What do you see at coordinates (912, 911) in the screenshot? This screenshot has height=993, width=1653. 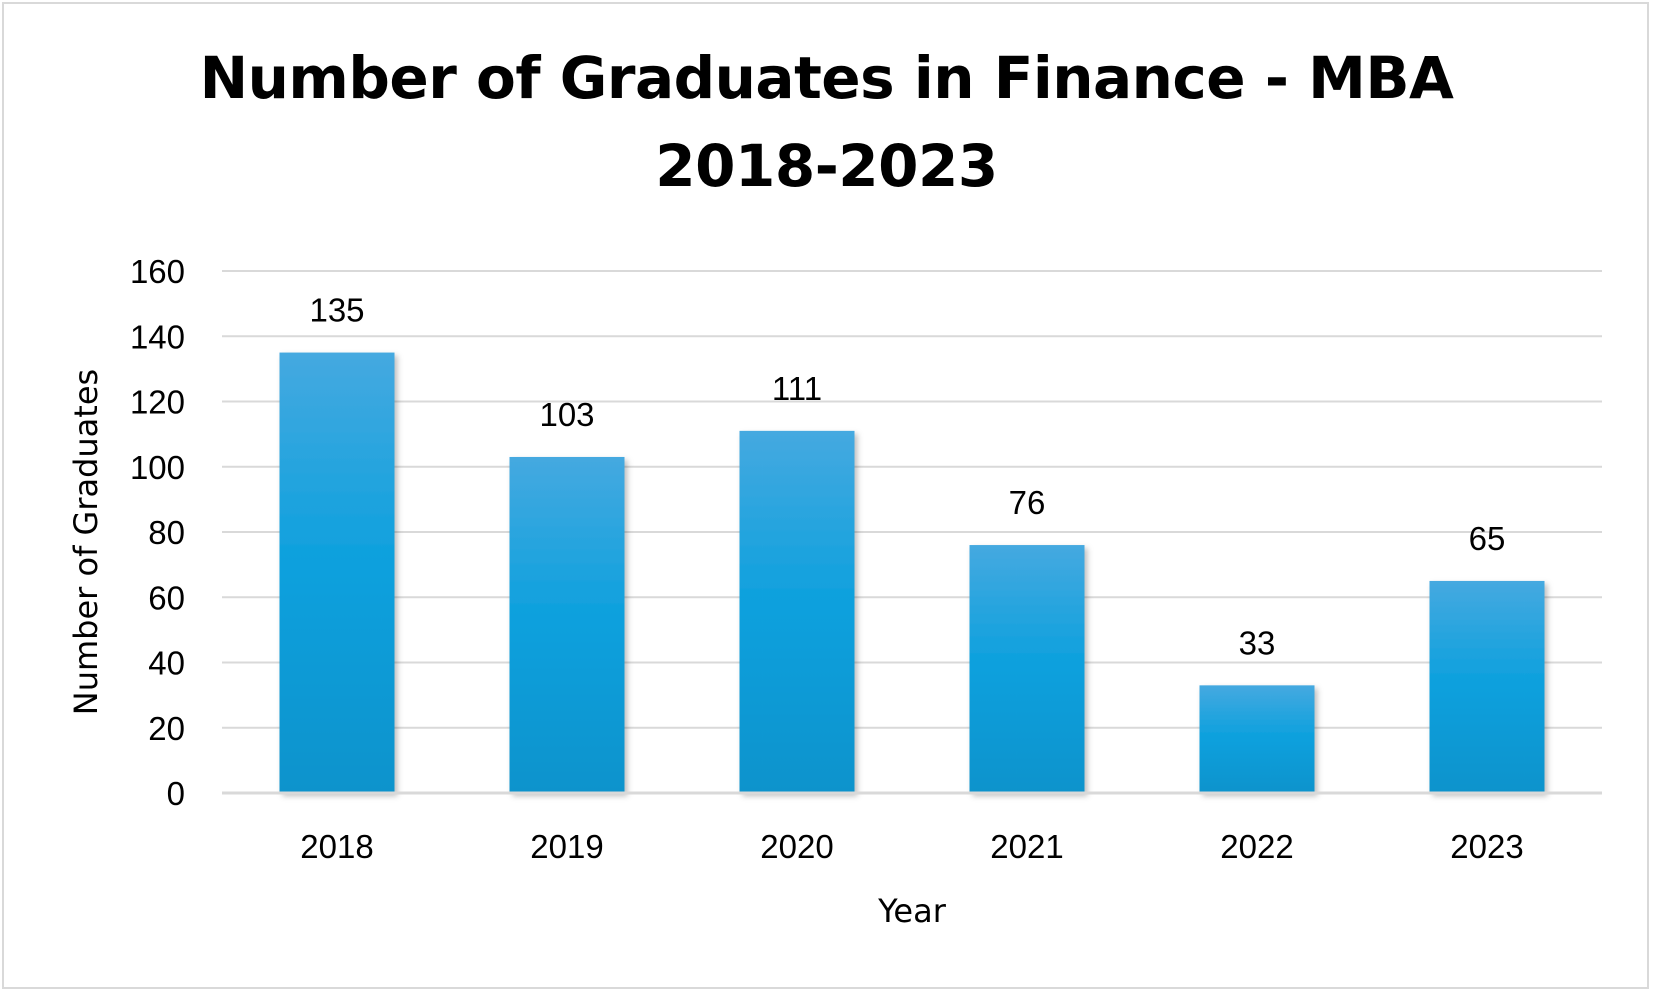 I see `x-axis-title: Year` at bounding box center [912, 911].